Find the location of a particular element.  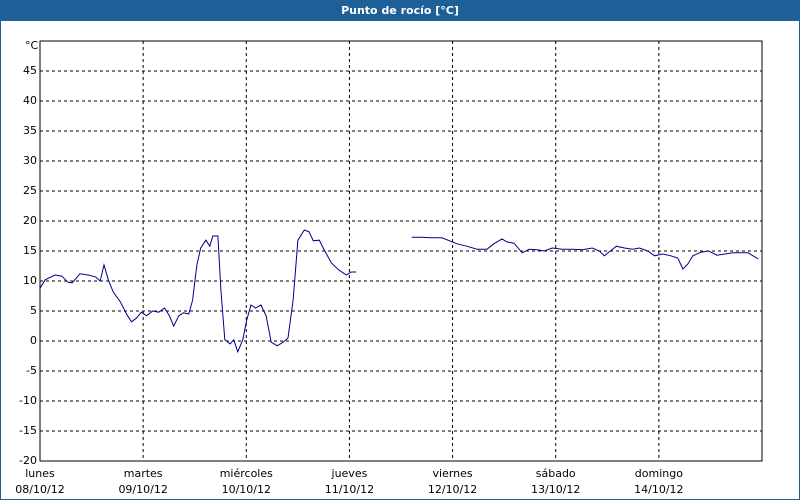

y-tick-label: 35 is located at coordinates (30, 130).